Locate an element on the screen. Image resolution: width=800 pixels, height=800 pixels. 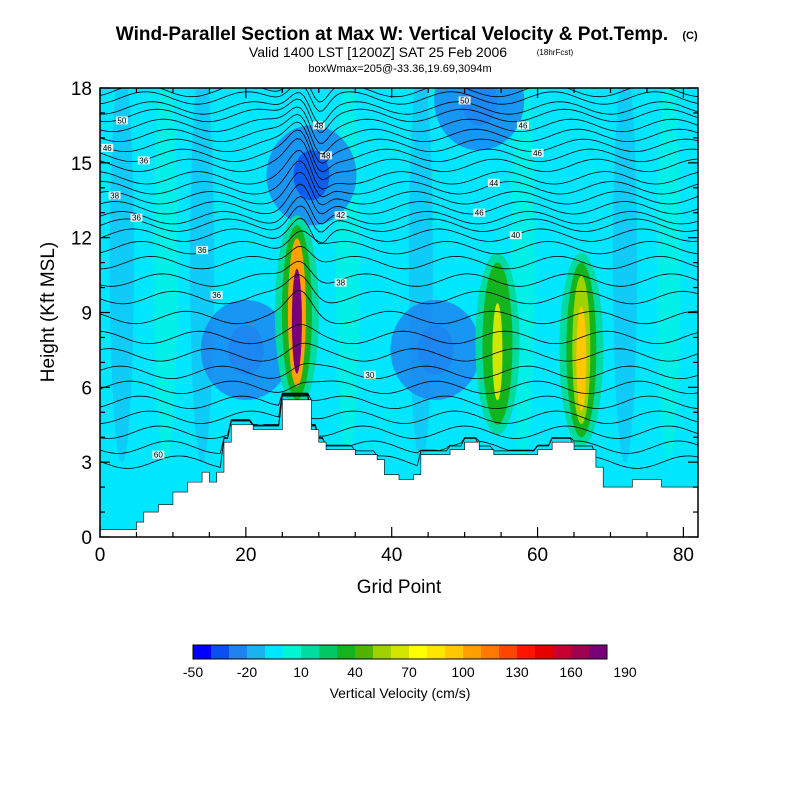
colorbar-label: Vertical Velocity (cm/s) is located at coordinates (400, 693).